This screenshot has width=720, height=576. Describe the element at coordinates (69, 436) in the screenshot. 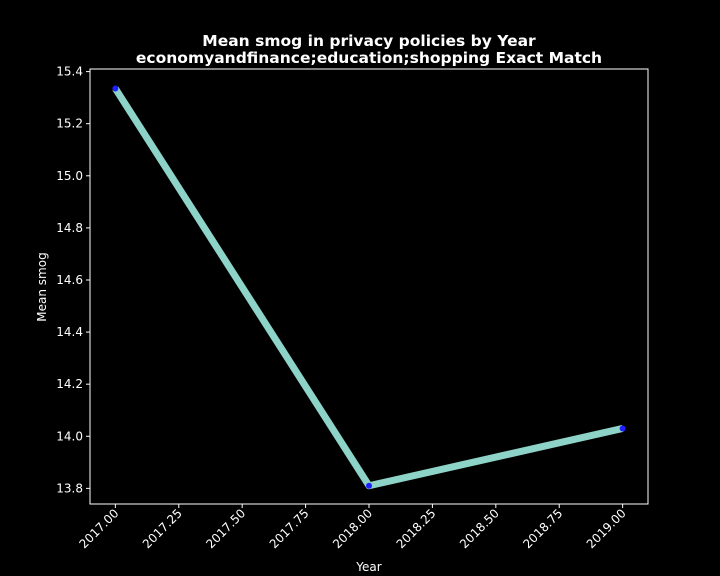

I see `y-tick-label: 14.0` at that location.